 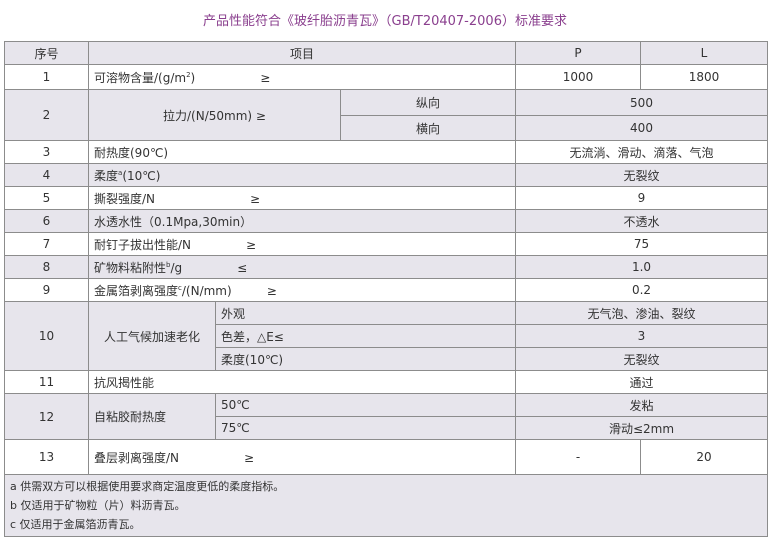 I want to click on table-row: 12 自粘胶耐热度 50℃ 发粘, so click(x=386, y=416).